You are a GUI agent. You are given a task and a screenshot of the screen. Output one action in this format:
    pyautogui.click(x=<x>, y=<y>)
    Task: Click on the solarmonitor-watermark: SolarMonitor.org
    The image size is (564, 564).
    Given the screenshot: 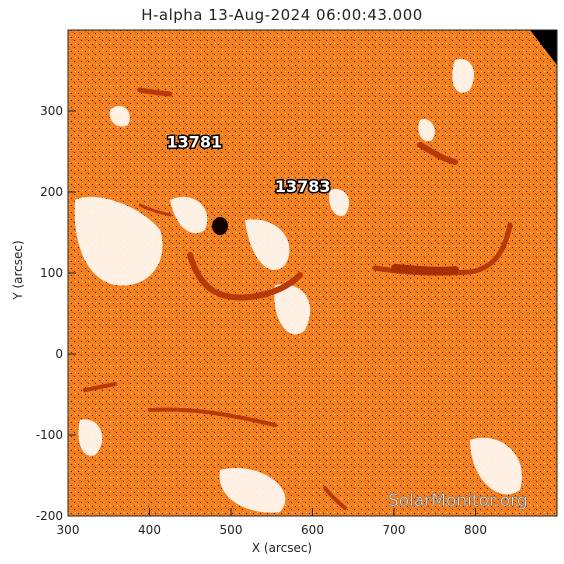 What is the action you would take?
    pyautogui.click(x=458, y=501)
    